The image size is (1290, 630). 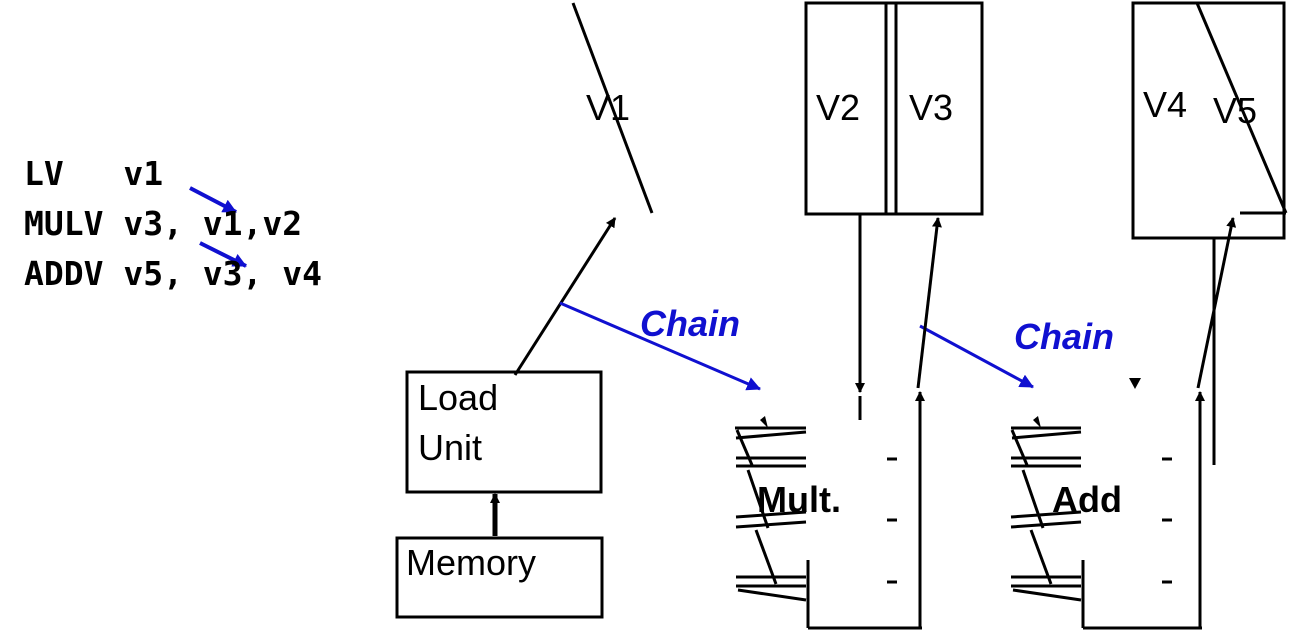 I want to click on memory-label: Memory, so click(x=471, y=562).